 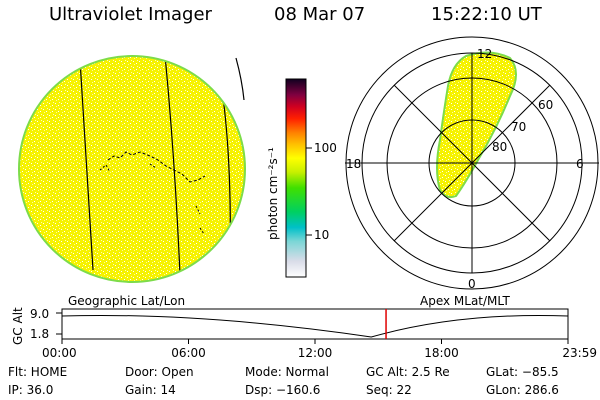 What do you see at coordinates (499, 147) in the screenshot?
I see `lat-label-80: 80` at bounding box center [499, 147].